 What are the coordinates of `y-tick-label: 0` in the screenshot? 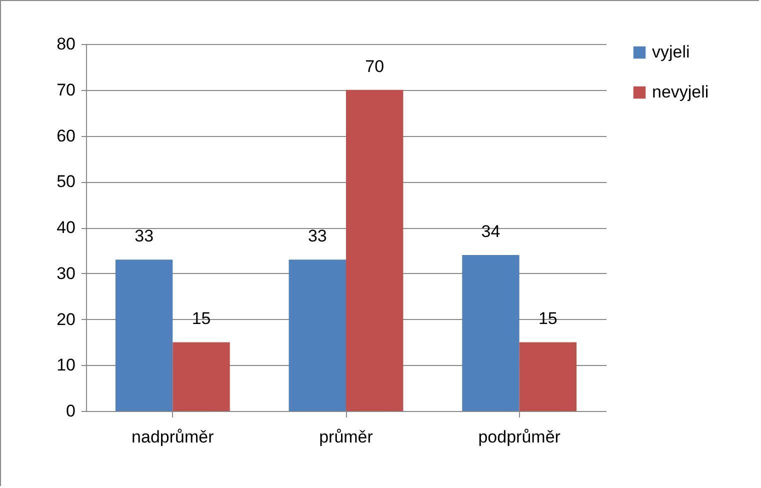 It's located at (71, 411).